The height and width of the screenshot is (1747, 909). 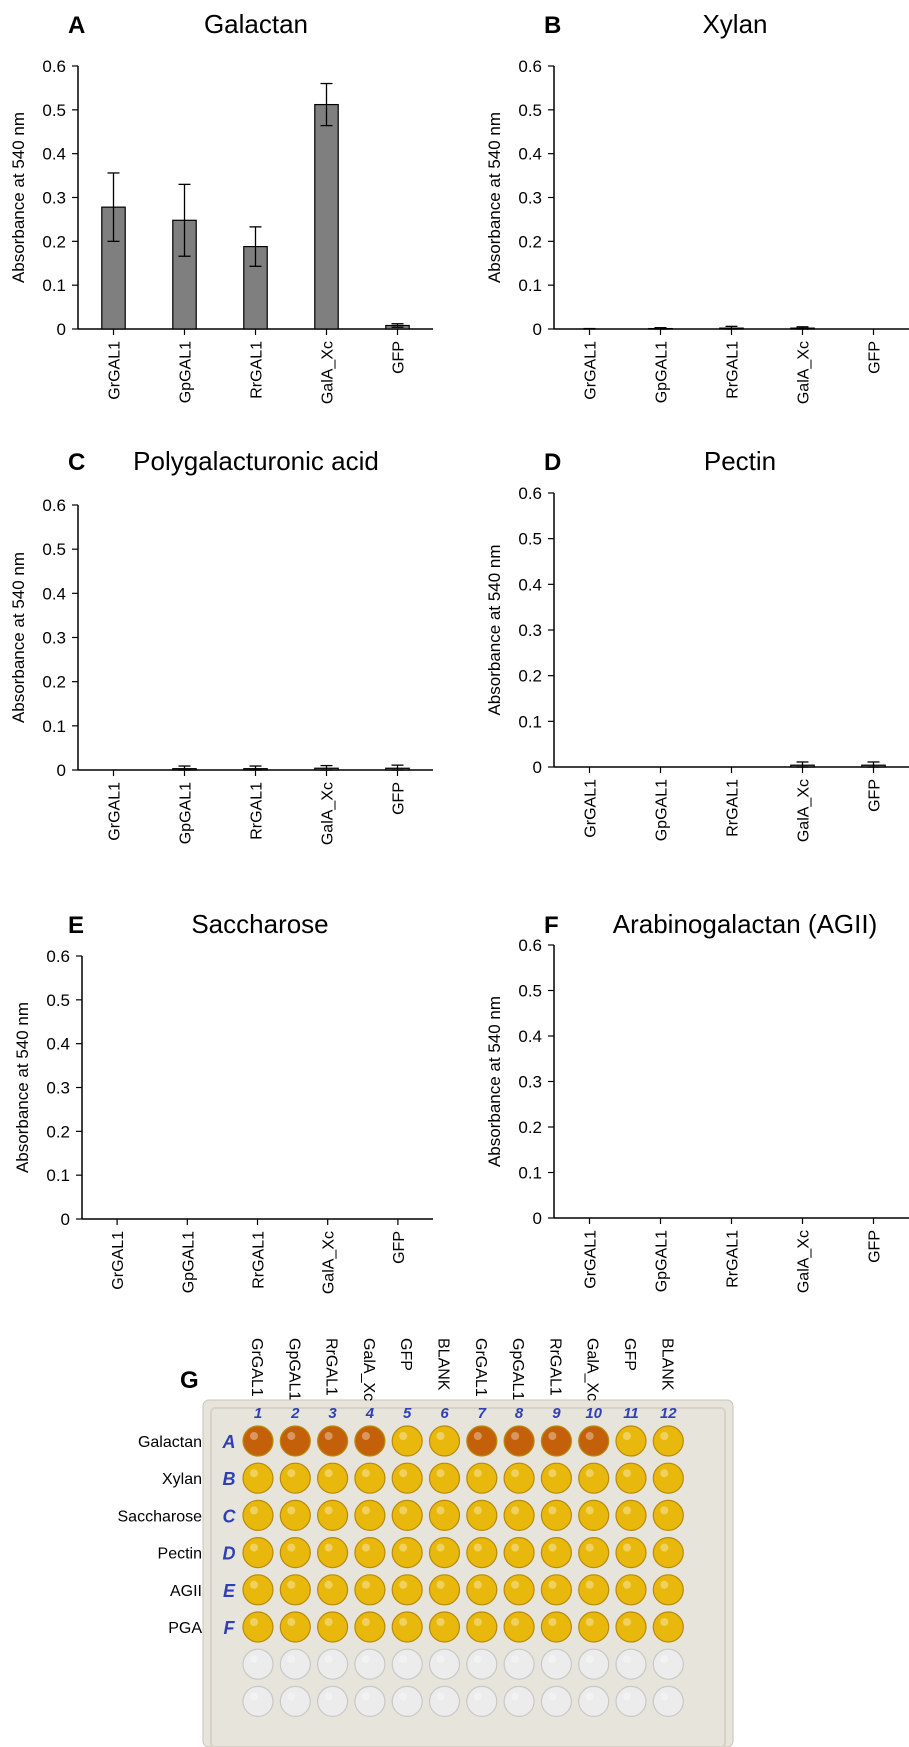 I want to click on column-number: 5, so click(x=407, y=1413).